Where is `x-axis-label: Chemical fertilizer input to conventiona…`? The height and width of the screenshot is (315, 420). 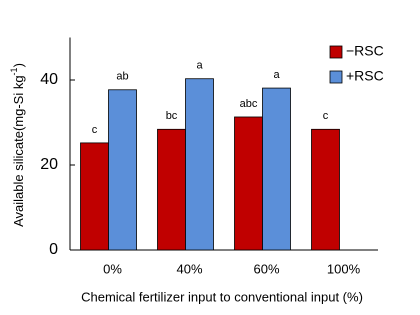 x-axis-label: Chemical fertilizer input to conventiona… is located at coordinates (222, 296).